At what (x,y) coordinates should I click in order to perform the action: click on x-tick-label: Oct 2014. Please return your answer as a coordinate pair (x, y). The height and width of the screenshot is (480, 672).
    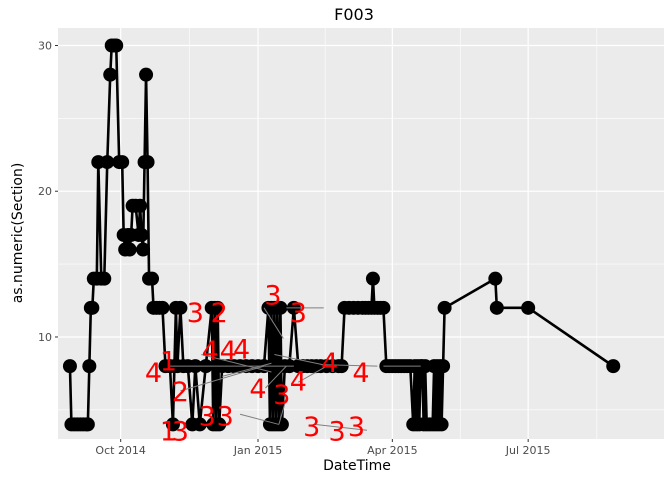
    Looking at the image, I should click on (120, 450).